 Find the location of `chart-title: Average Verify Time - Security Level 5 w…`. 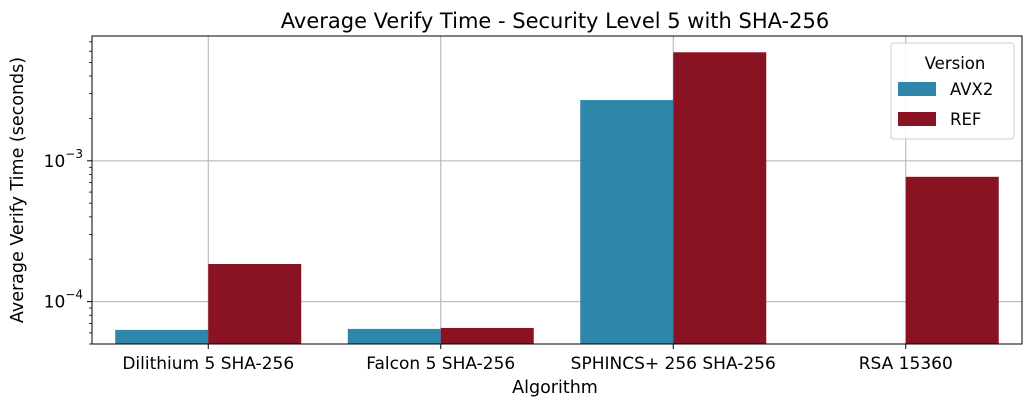

chart-title: Average Verify Time - Security Level 5 w… is located at coordinates (555, 21).